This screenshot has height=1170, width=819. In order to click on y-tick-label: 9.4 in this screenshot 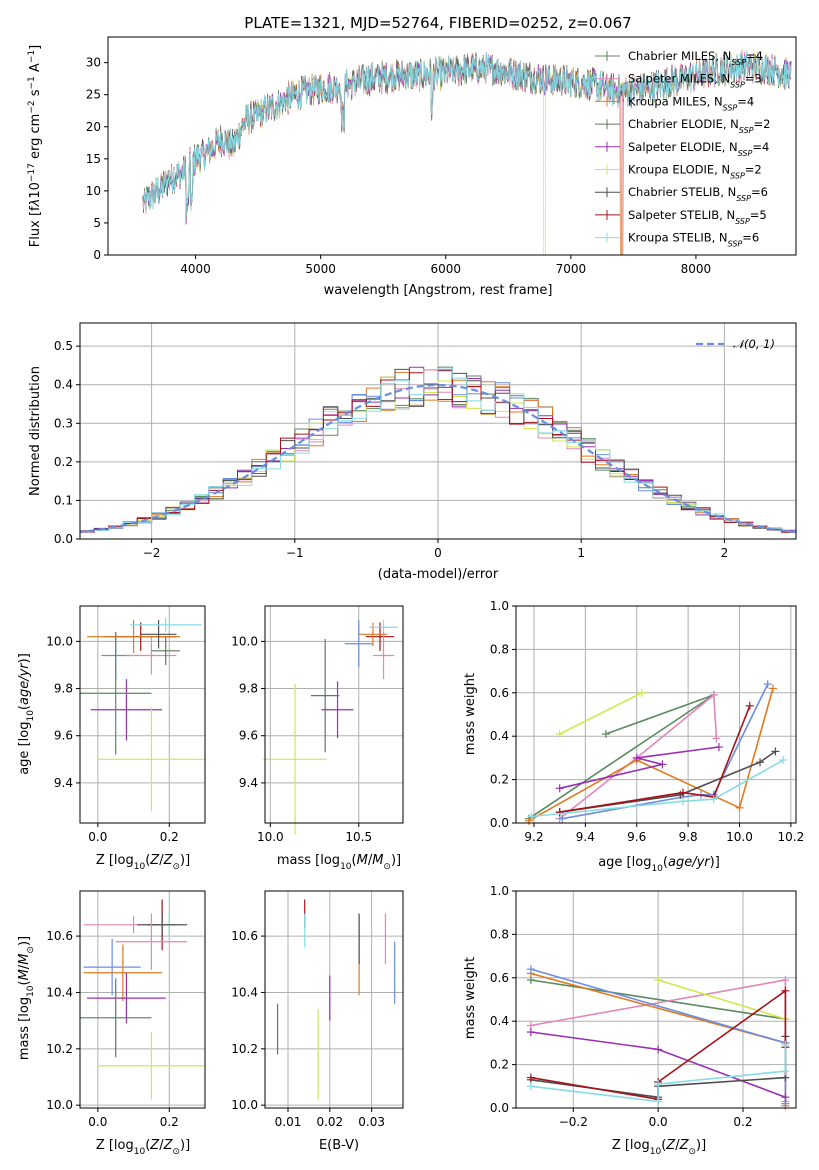, I will do `click(248, 783)`.